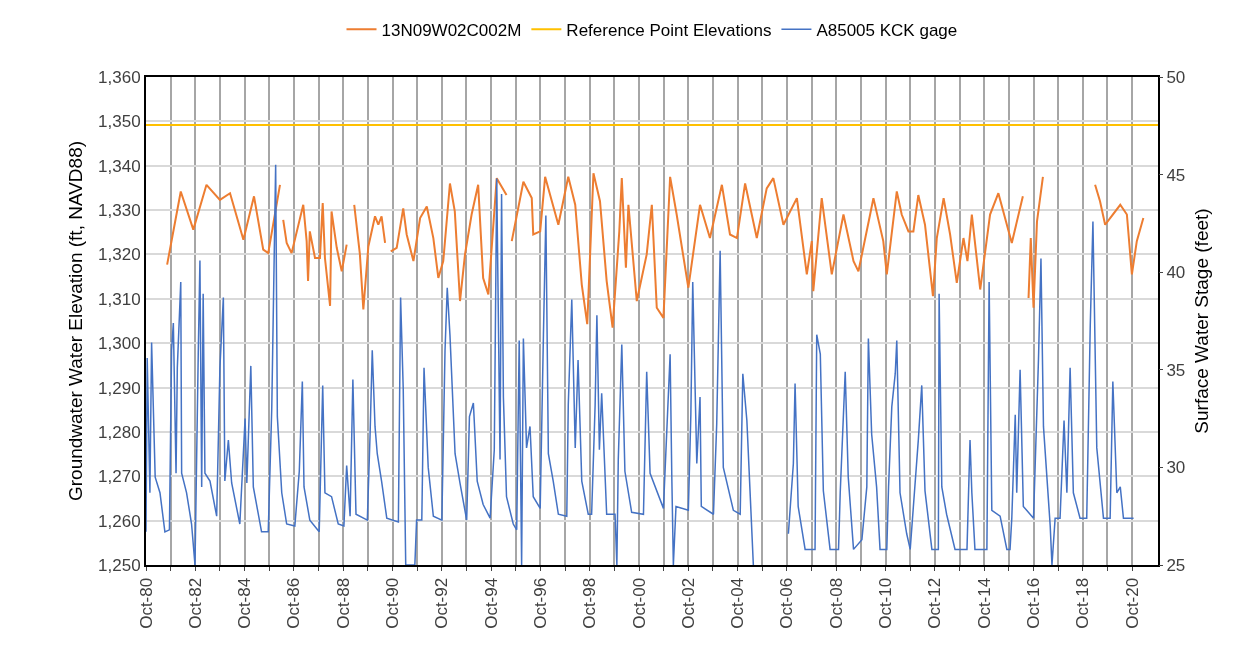 The width and height of the screenshot is (1253, 657). What do you see at coordinates (738, 603) in the screenshot?
I see `x-tick-label: Oct-04` at bounding box center [738, 603].